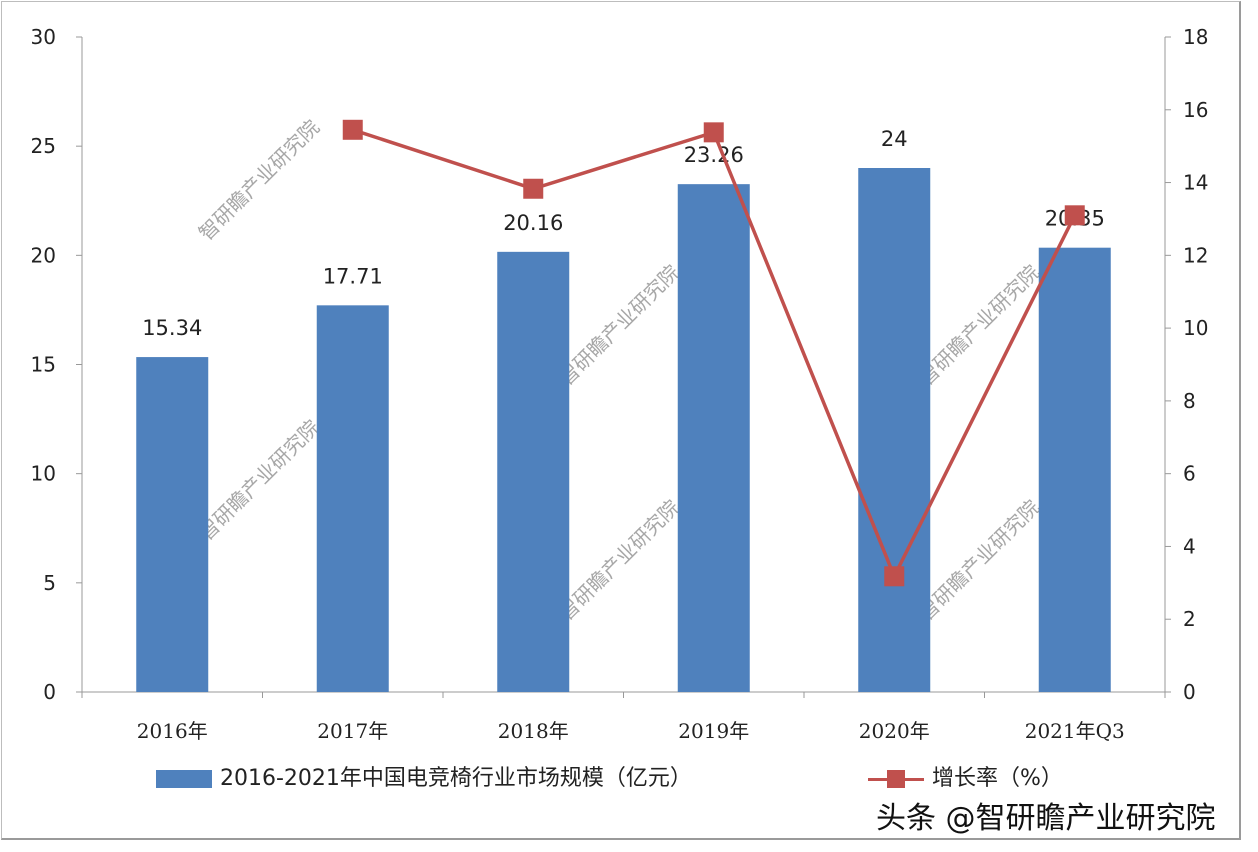  I want to click on x-tick-label: 2018年, so click(533, 731).